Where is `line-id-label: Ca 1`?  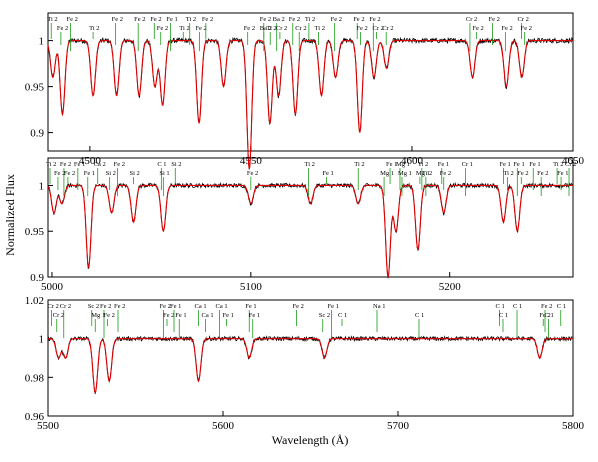
line-id-label: Ca 1 is located at coordinates (201, 306).